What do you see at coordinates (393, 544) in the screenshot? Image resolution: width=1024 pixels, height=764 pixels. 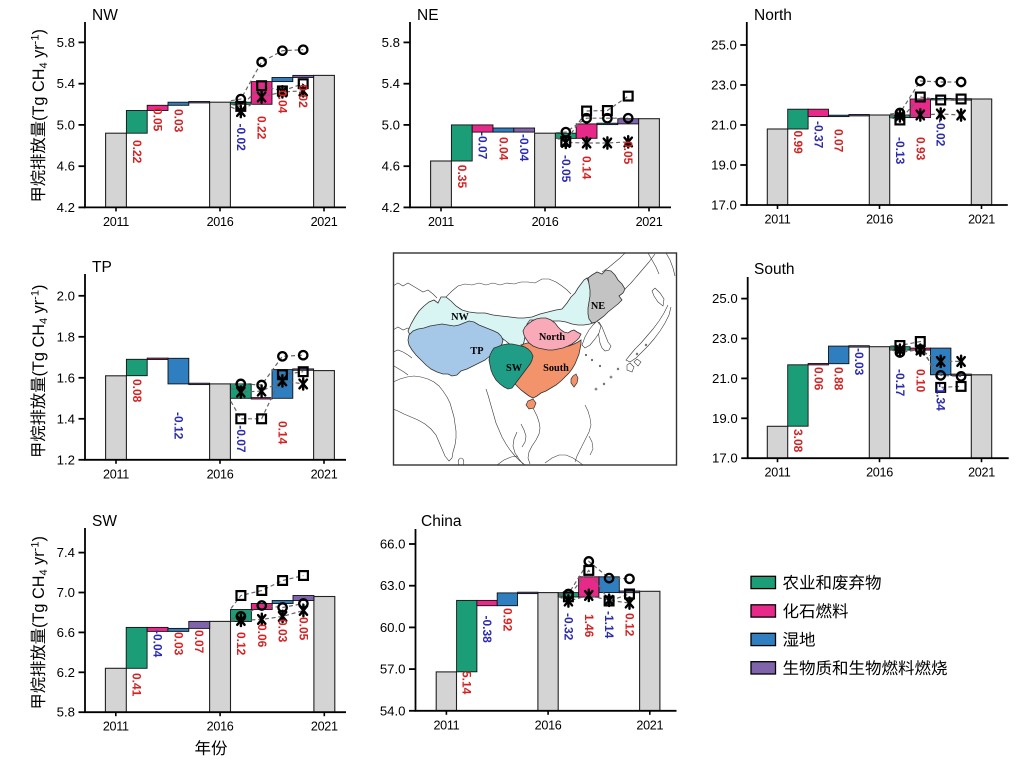 I see `svg-text: 66.0` at bounding box center [393, 544].